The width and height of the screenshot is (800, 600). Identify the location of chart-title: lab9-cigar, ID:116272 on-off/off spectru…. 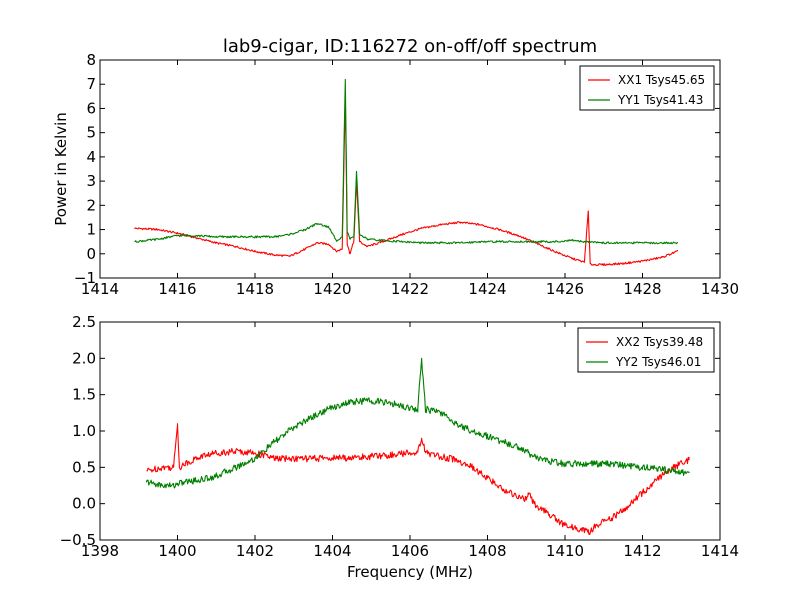
(410, 46).